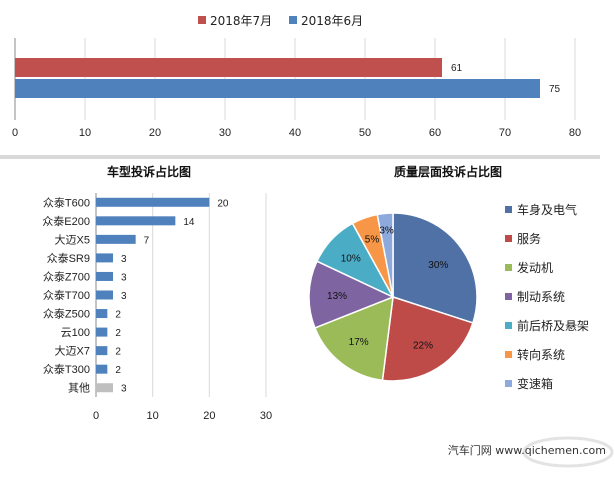 The width and height of the screenshot is (615, 478). What do you see at coordinates (438, 265) in the screenshot?
I see `pie-value-label: 30%` at bounding box center [438, 265].